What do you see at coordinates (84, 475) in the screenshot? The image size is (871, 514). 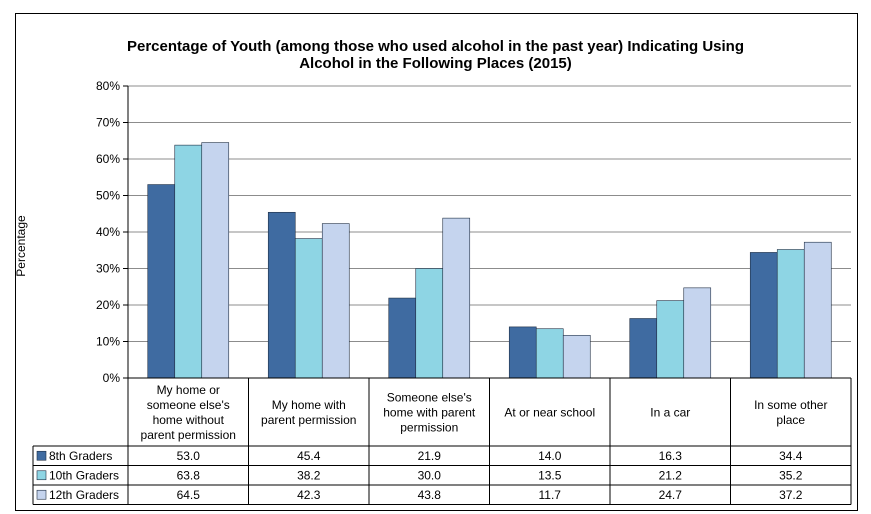 I see `legend-label: 10th Graders` at bounding box center [84, 475].